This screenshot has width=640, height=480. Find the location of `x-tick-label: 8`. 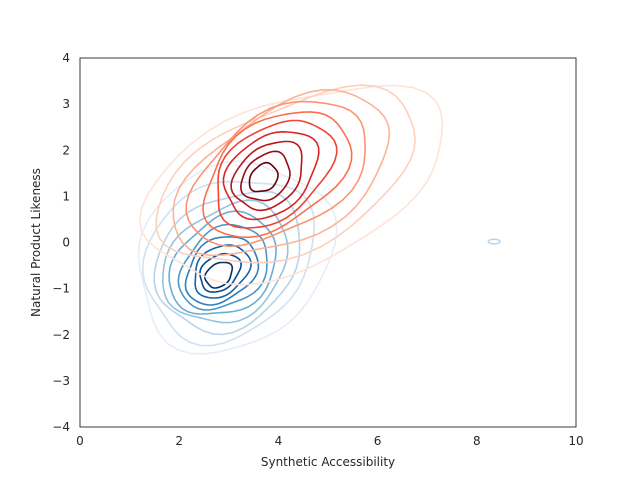

x-tick-label: 8 is located at coordinates (477, 441).